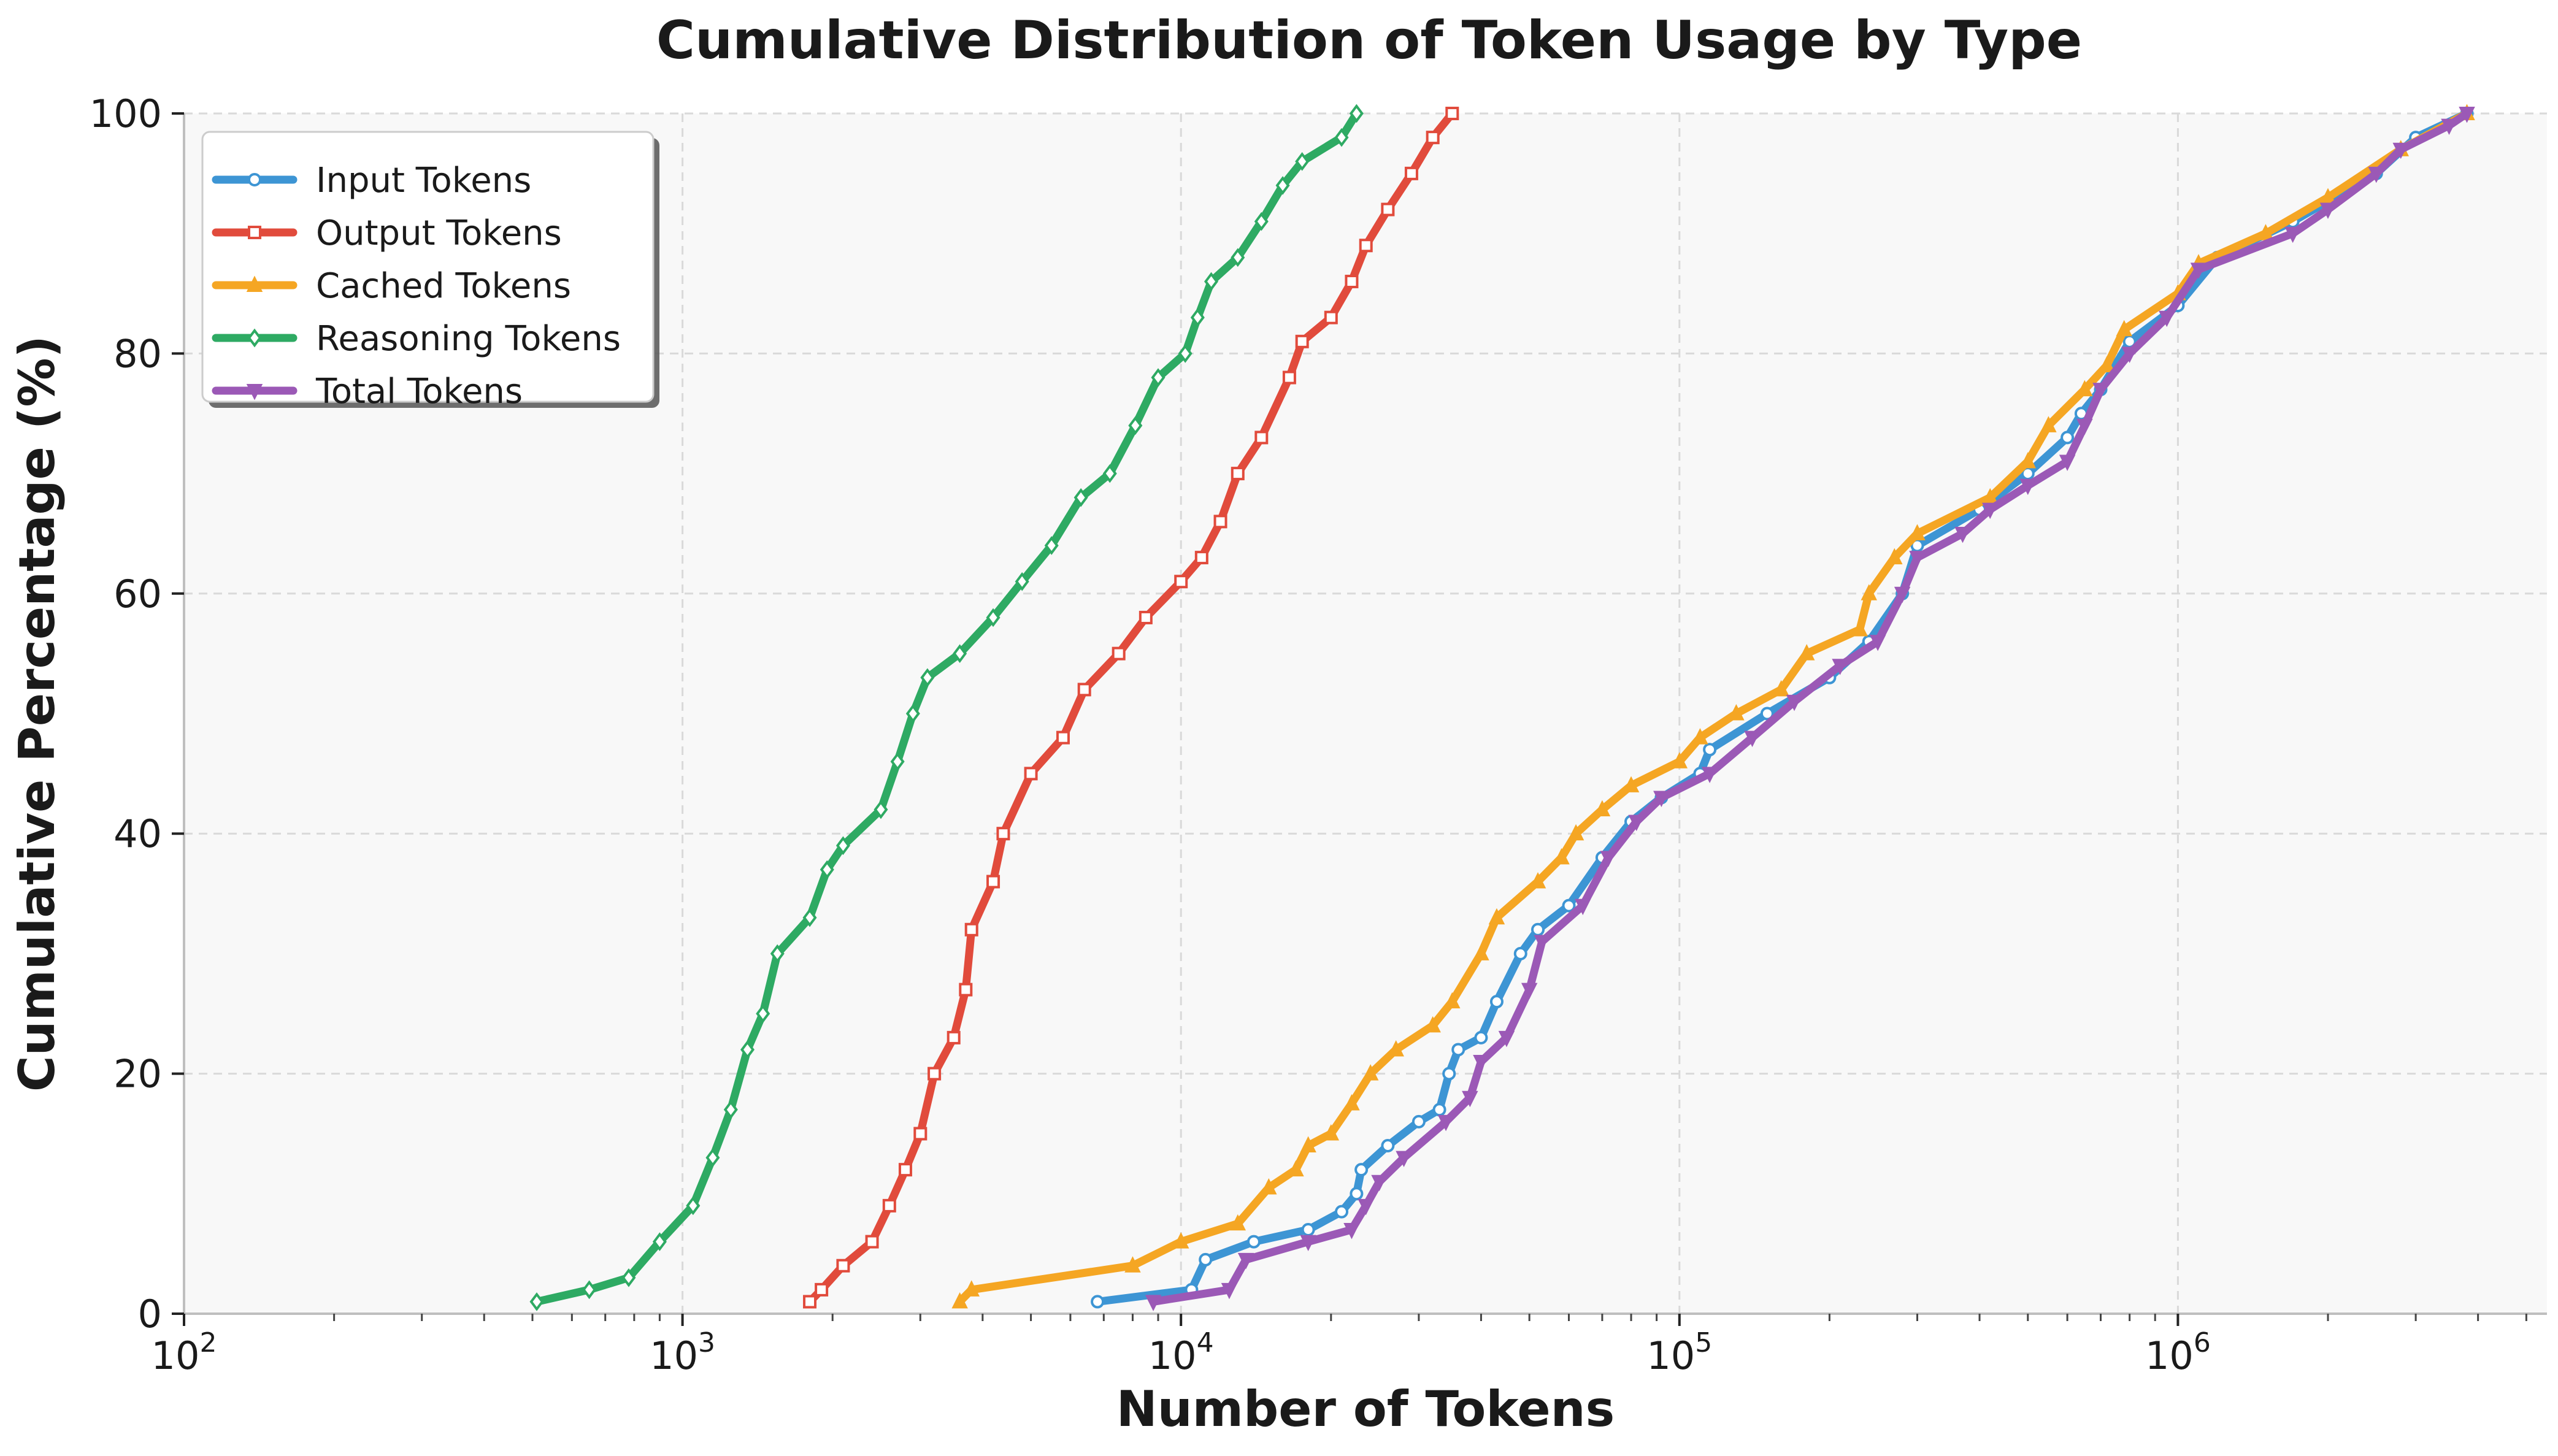  I want to click on y-tick-label: 100, so click(126, 113).